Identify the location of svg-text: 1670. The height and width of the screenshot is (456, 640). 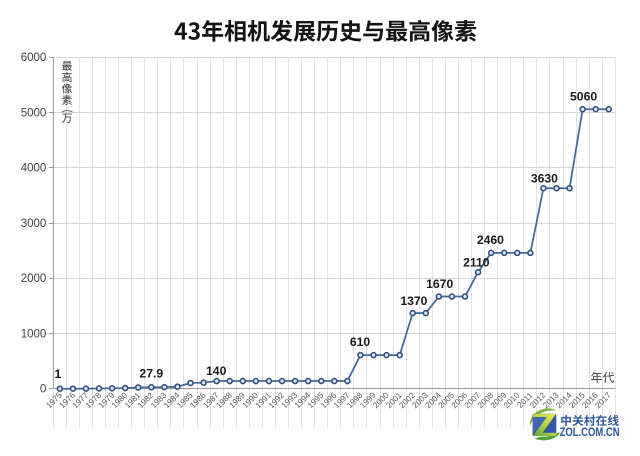
(439, 284).